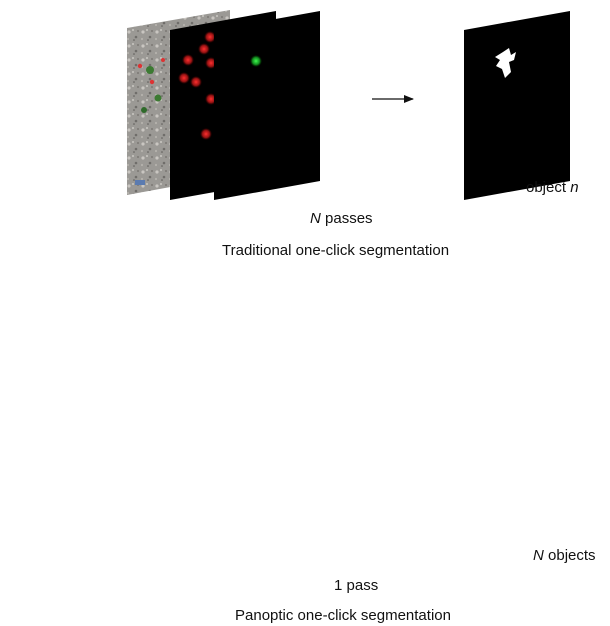 This screenshot has height=626, width=610. I want to click on top-output-word: object, so click(546, 187).